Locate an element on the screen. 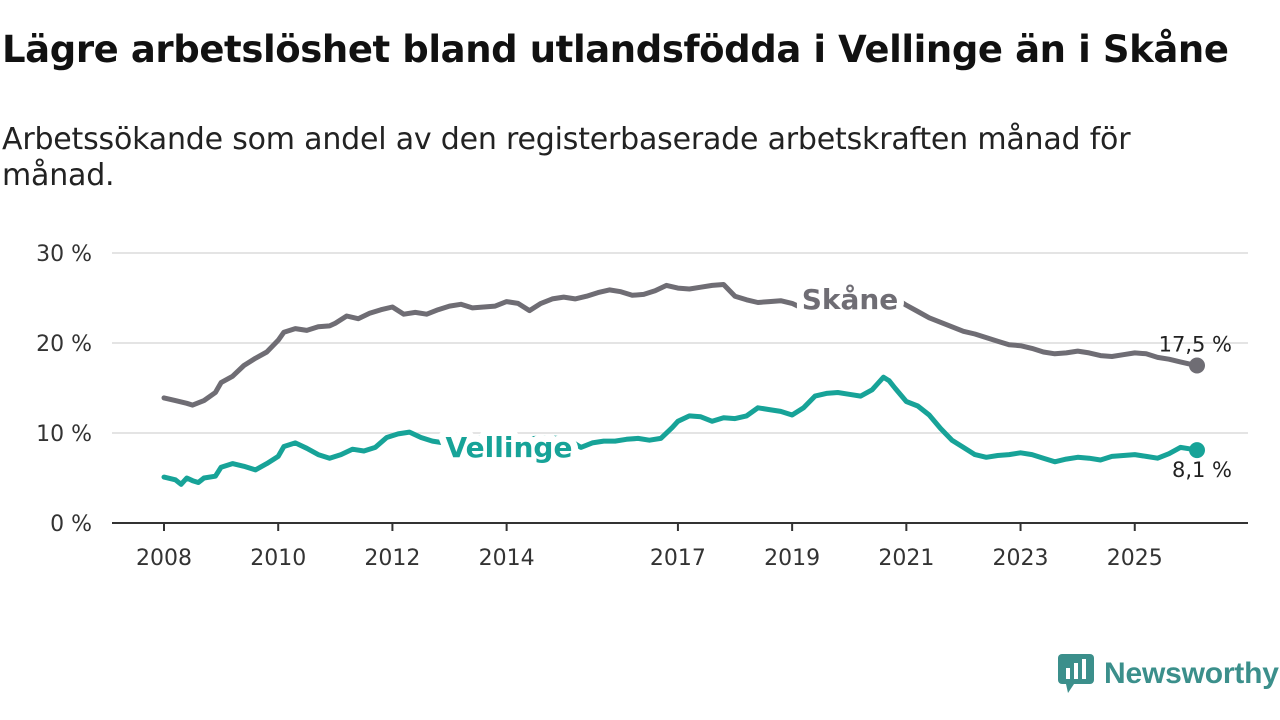  x-tick-label: 2021 is located at coordinates (906, 558).